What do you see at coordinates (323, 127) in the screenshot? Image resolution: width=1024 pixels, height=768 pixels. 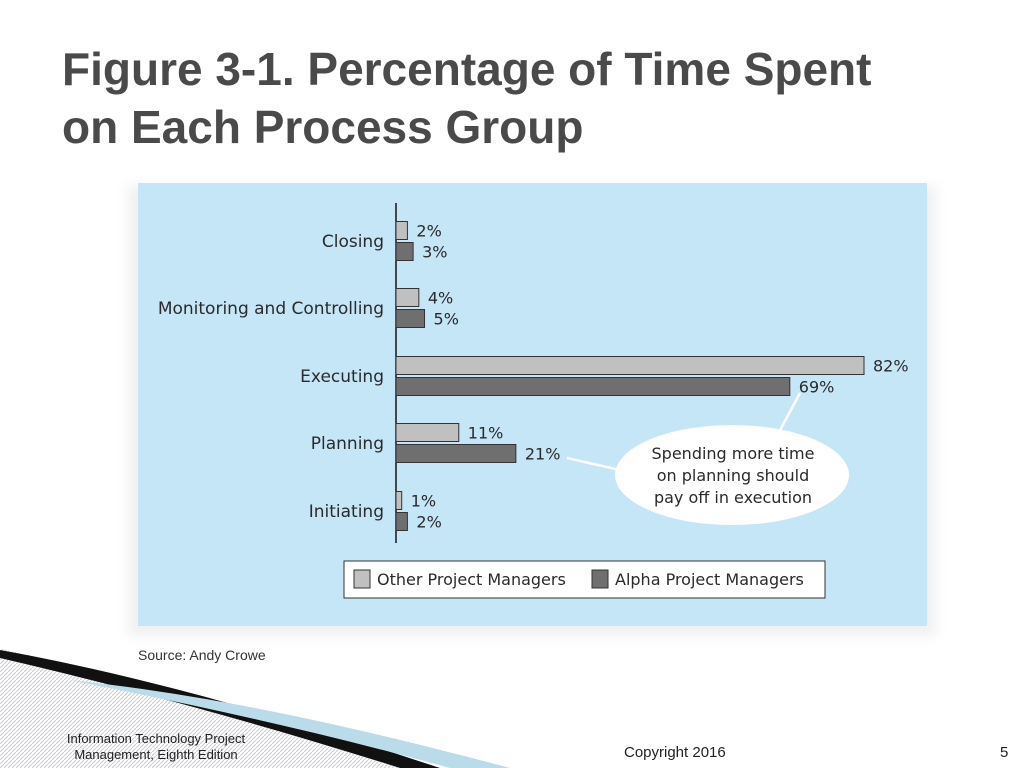 I see `title-line-2: on Each Process Group` at bounding box center [323, 127].